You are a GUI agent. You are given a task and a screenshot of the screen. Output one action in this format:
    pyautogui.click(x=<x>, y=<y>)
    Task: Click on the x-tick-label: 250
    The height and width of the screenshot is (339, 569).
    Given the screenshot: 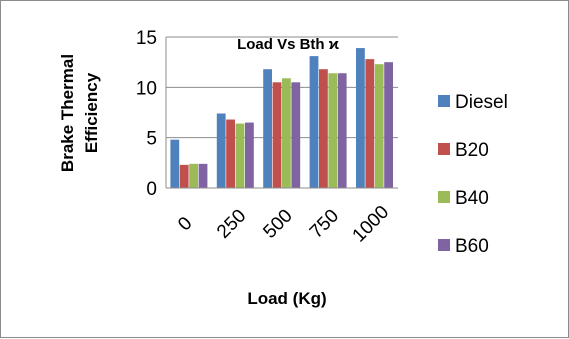 What is the action you would take?
    pyautogui.click(x=231, y=223)
    